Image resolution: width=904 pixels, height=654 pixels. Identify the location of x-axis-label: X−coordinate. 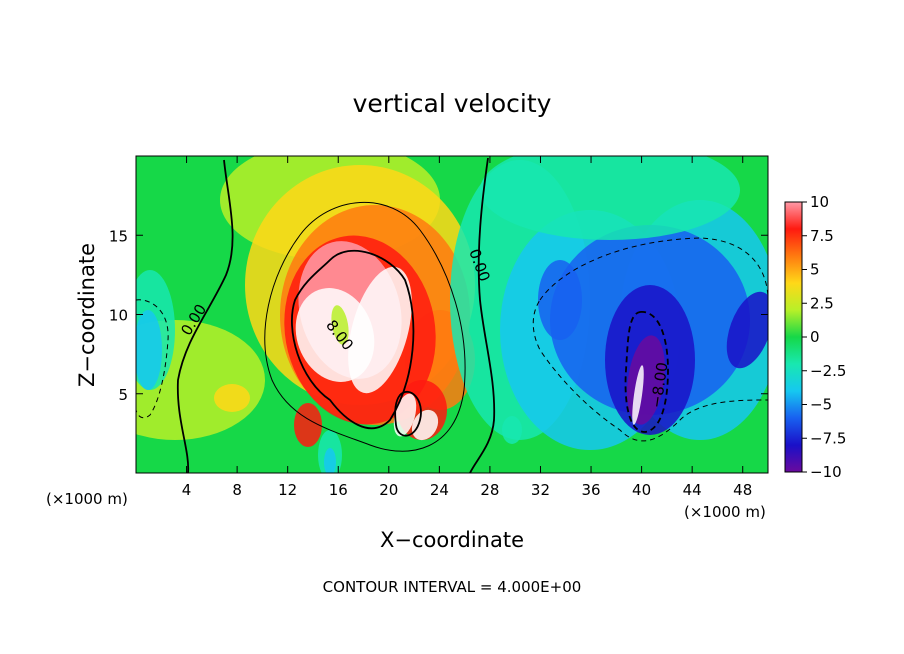
(452, 540).